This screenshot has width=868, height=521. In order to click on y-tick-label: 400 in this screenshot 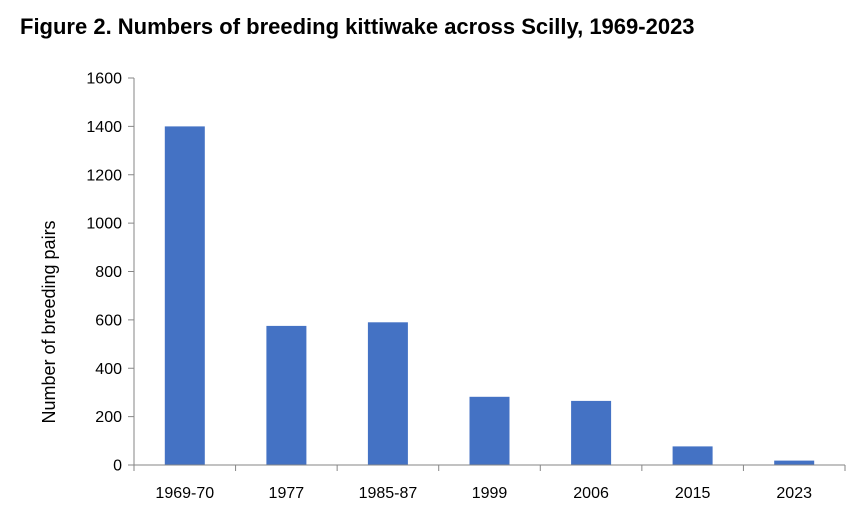, I will do `click(108, 369)`.